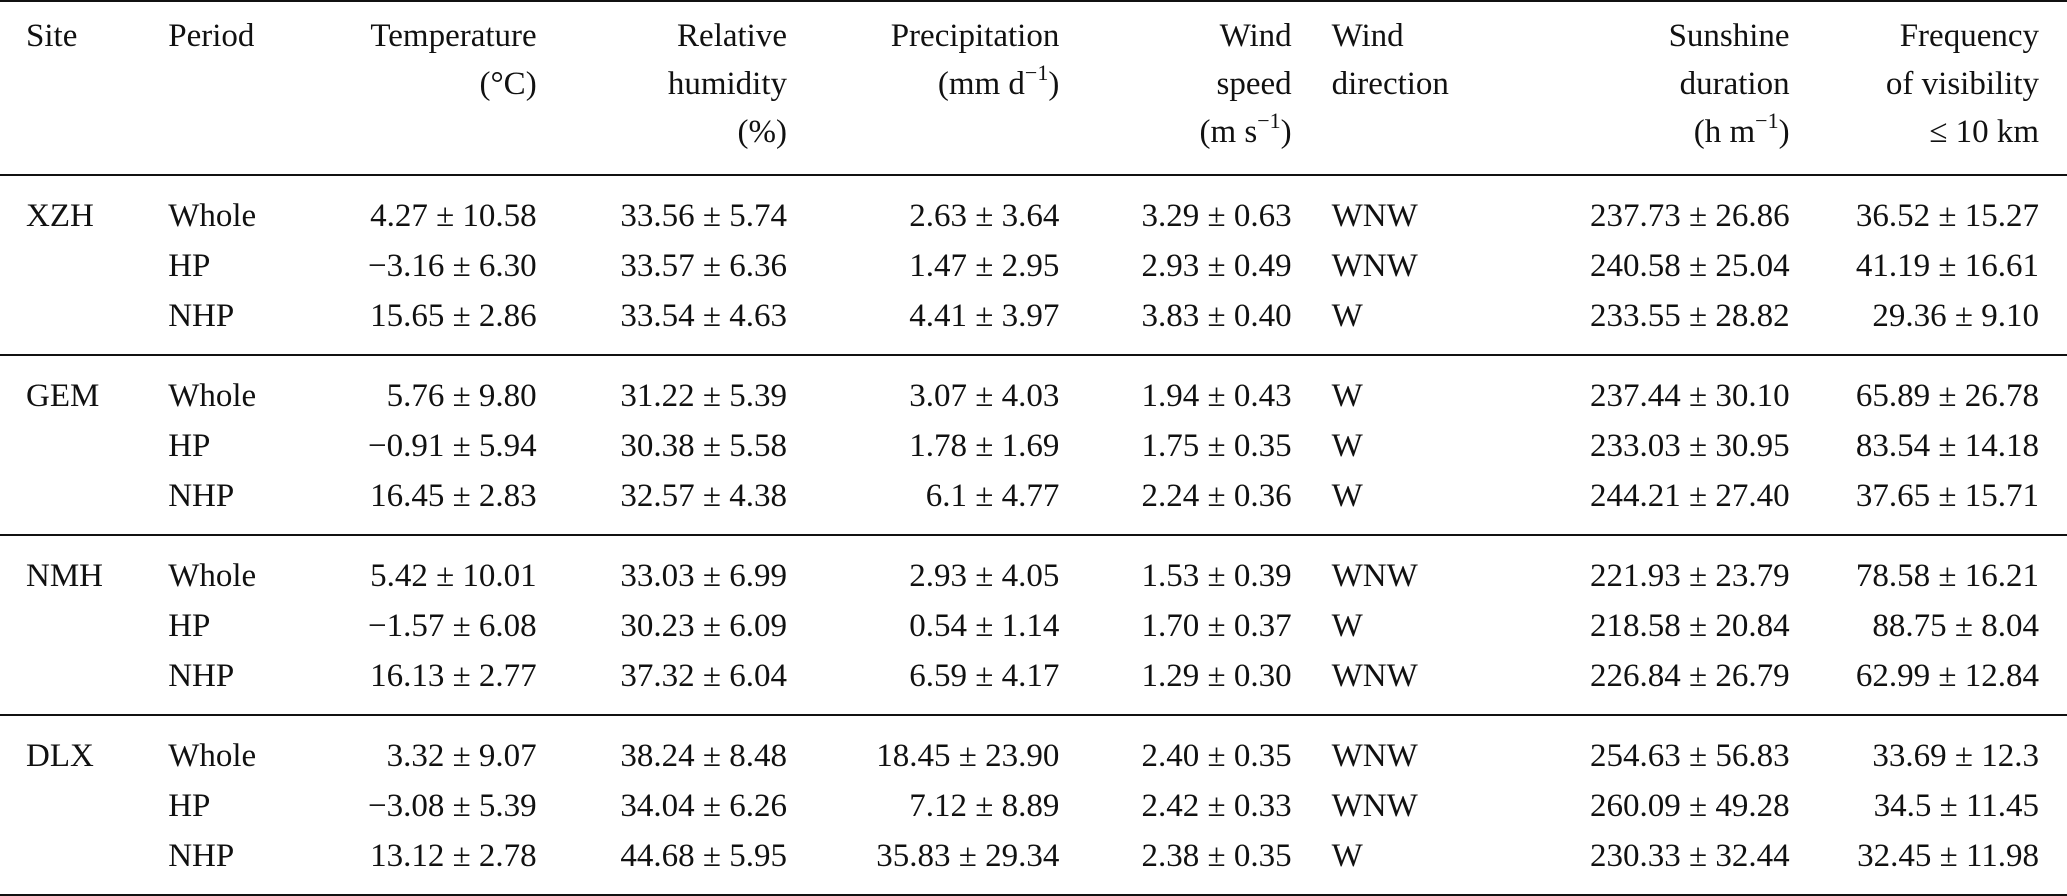 Image resolution: width=2067 pixels, height=896 pixels. I want to click on cell-visibility: 62.99 ± 12.84, so click(1928, 683).